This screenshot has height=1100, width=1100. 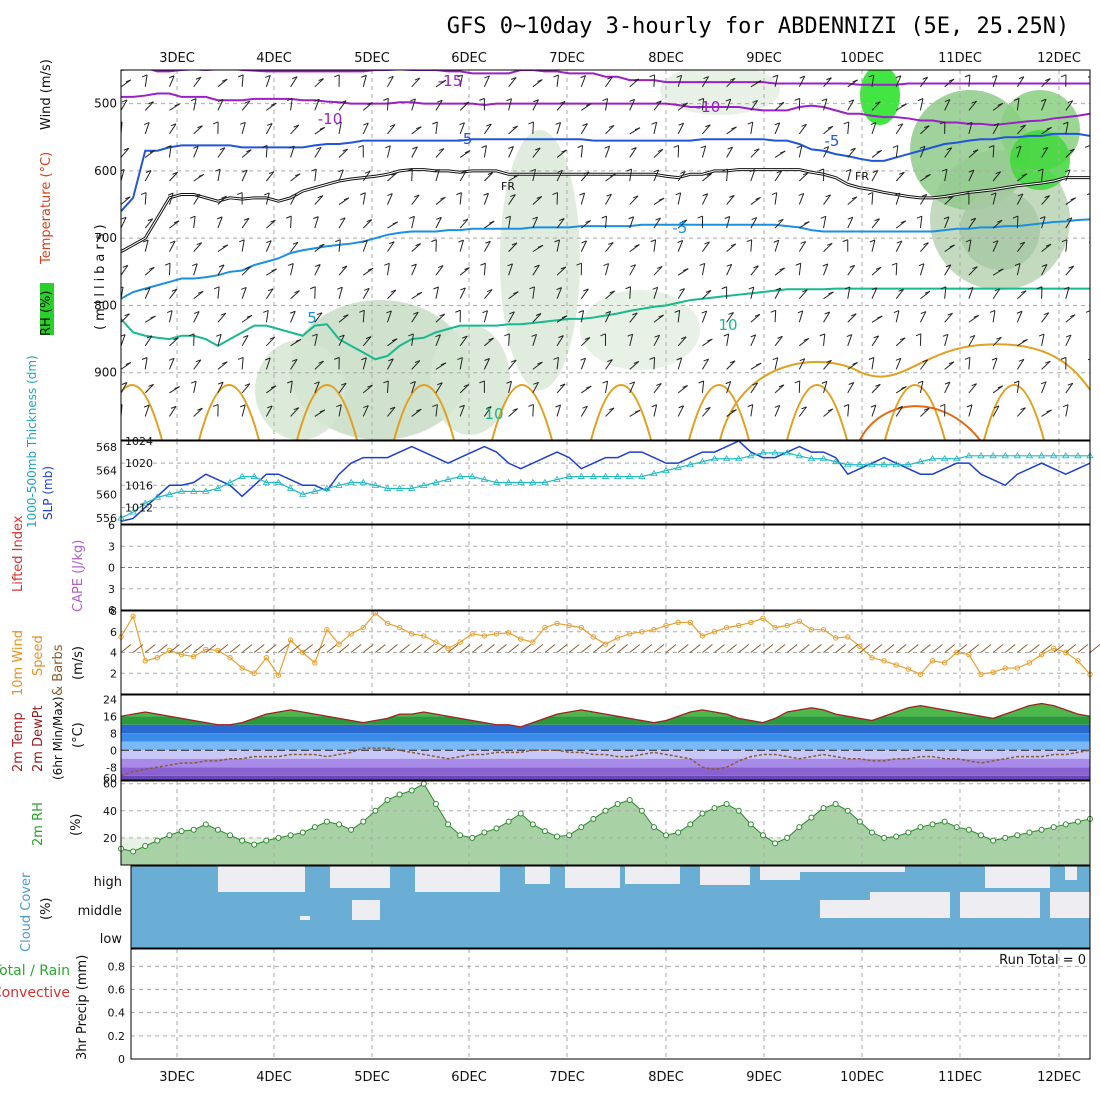 What do you see at coordinates (26, 912) in the screenshot?
I see `cloud-label: Cloud Cover` at bounding box center [26, 912].